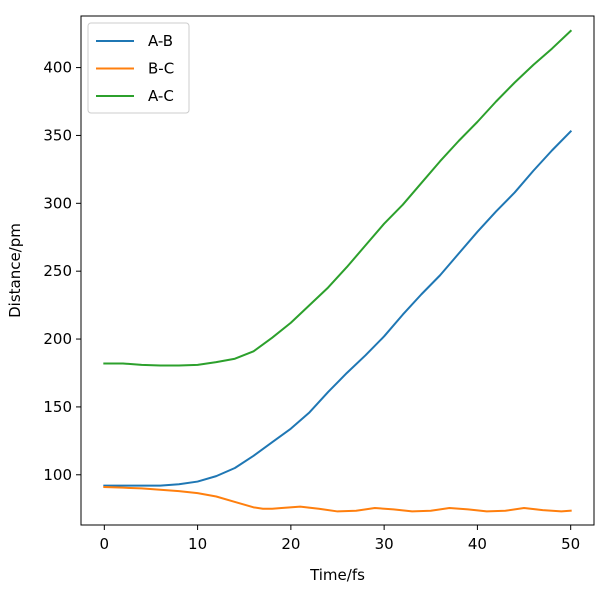  I want to click on y-tick-label: 250, so click(57, 271).